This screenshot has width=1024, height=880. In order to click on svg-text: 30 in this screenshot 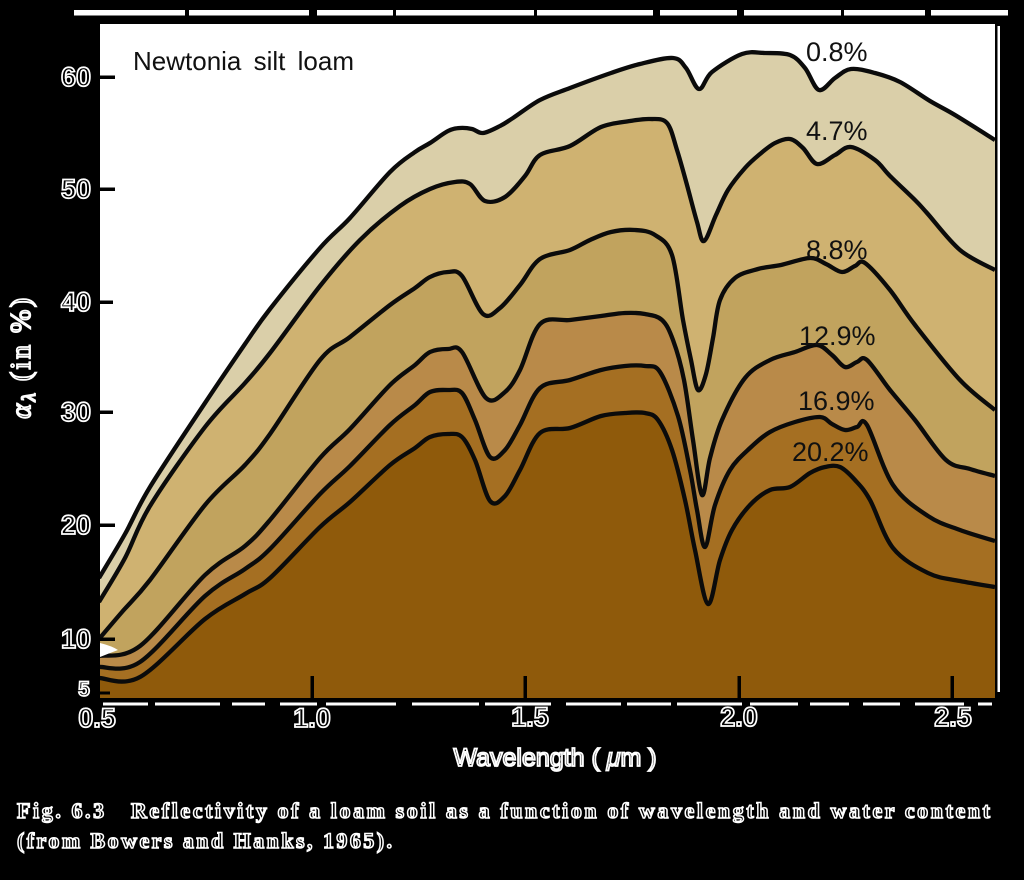, I will do `click(76, 412)`.